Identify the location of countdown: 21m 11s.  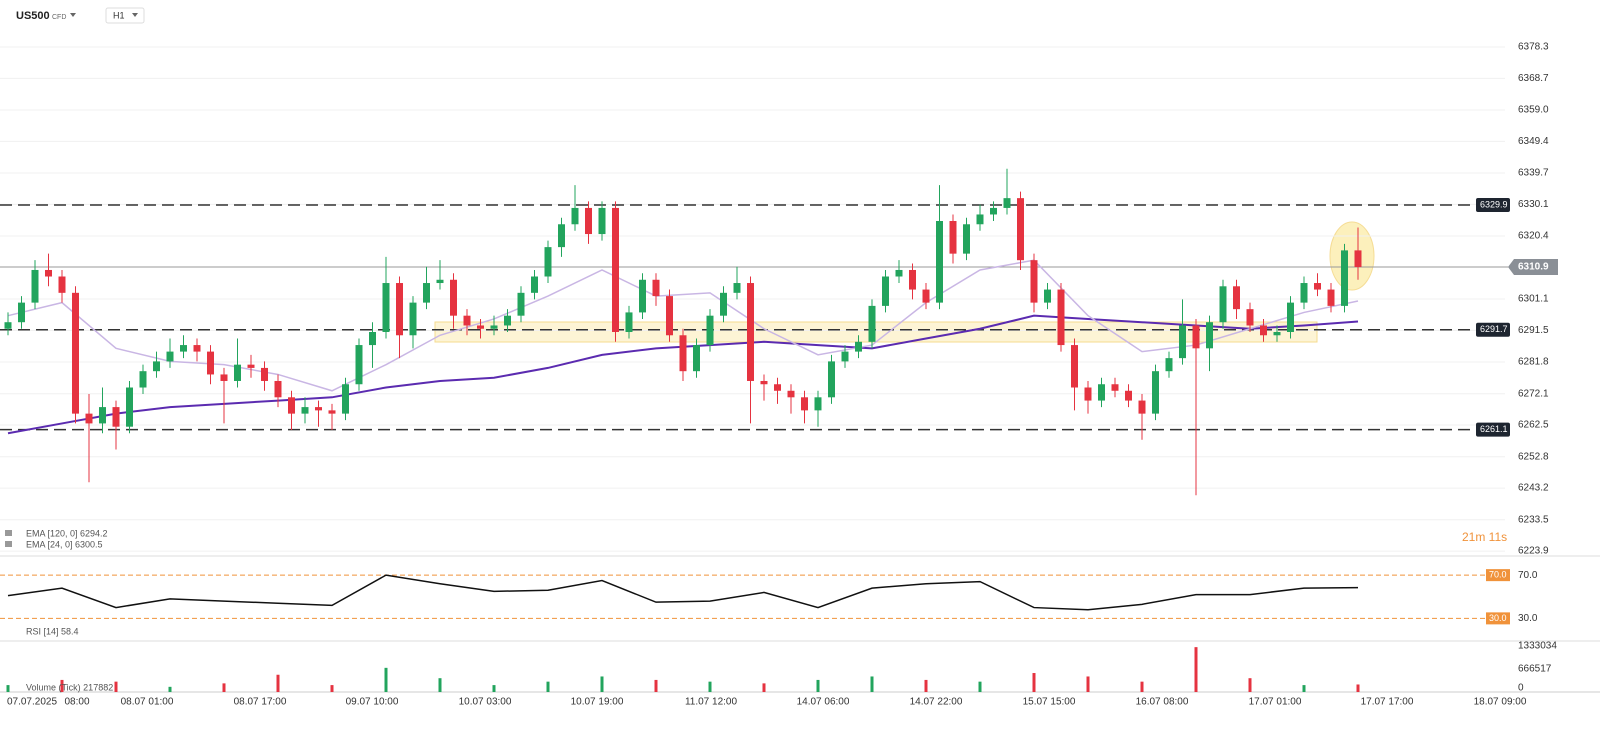
(1484, 537).